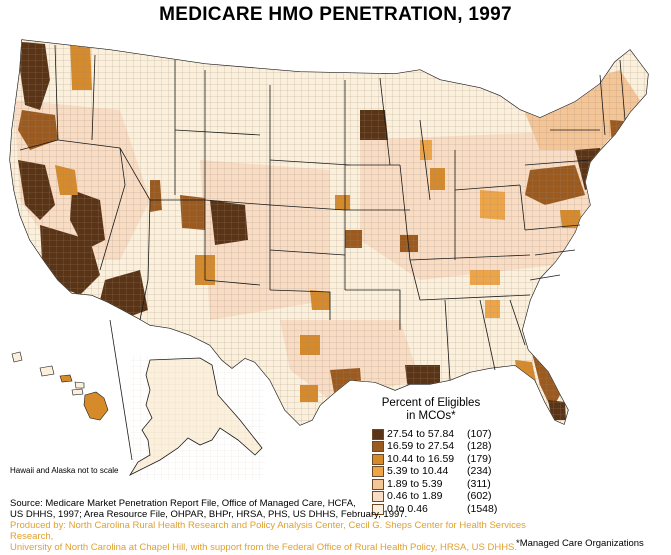 The width and height of the screenshot is (671, 555). Describe the element at coordinates (64, 470) in the screenshot. I see `inset-scale-note: Hawaii and Alaska not to scale` at that location.